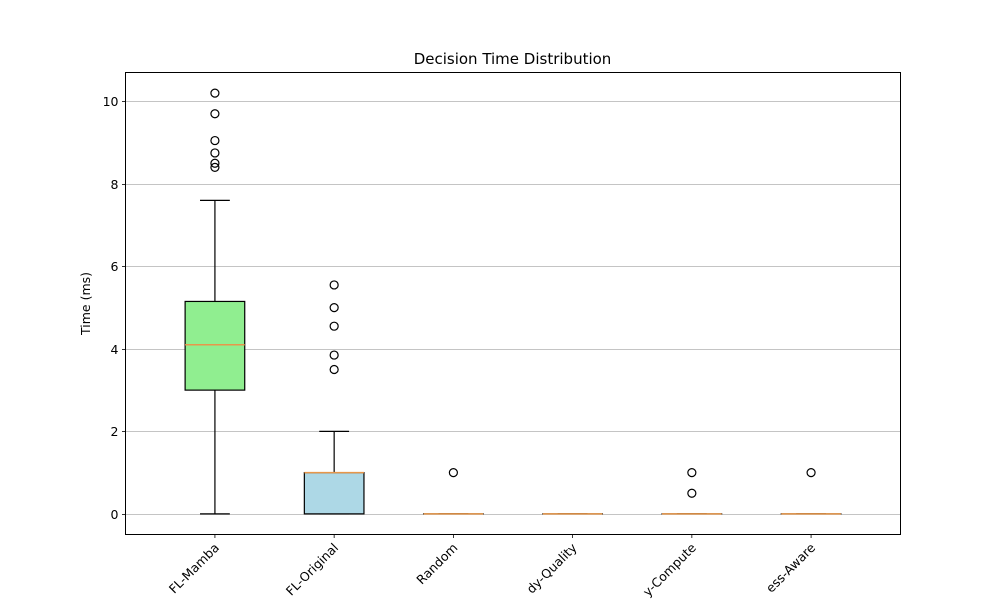 The height and width of the screenshot is (600, 1000). I want to click on x-tick-label: ess-Aware, so click(791, 568).